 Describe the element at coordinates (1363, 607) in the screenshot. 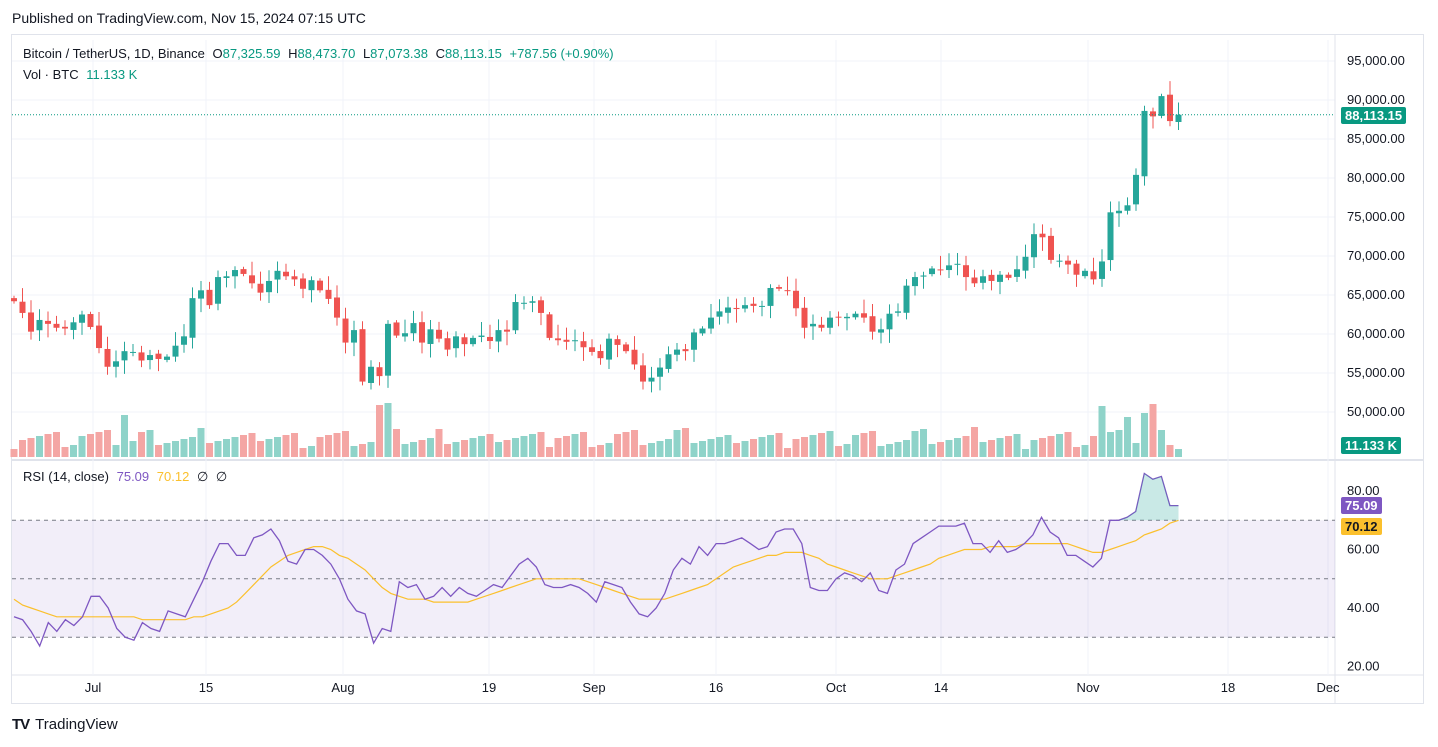

I see `rsi-tick: 40.00` at that location.